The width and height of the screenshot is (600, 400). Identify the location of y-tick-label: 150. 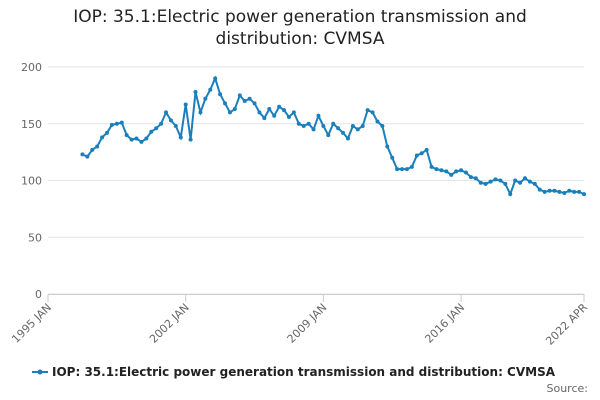
(31, 124).